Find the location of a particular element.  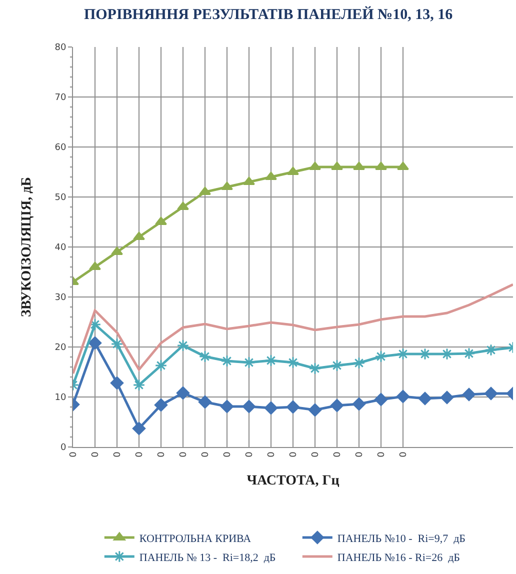

legend-label: ПАНЕЛЬ № 13 - Ri=18,2 дБ is located at coordinates (207, 558).